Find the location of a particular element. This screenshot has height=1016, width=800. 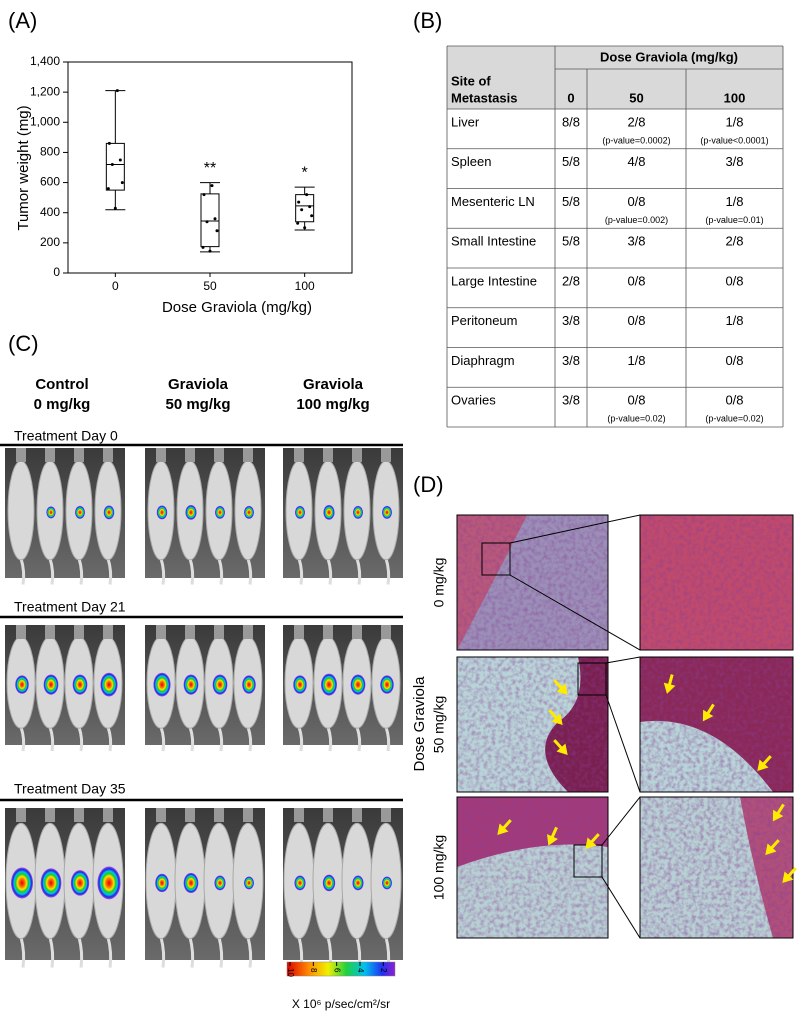

cell: 4/8 is located at coordinates (636, 161).